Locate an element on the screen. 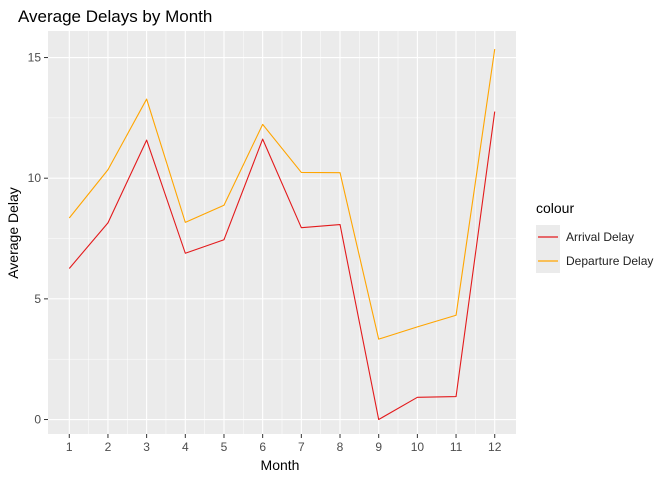  x-tick-label: 6 is located at coordinates (262, 447).